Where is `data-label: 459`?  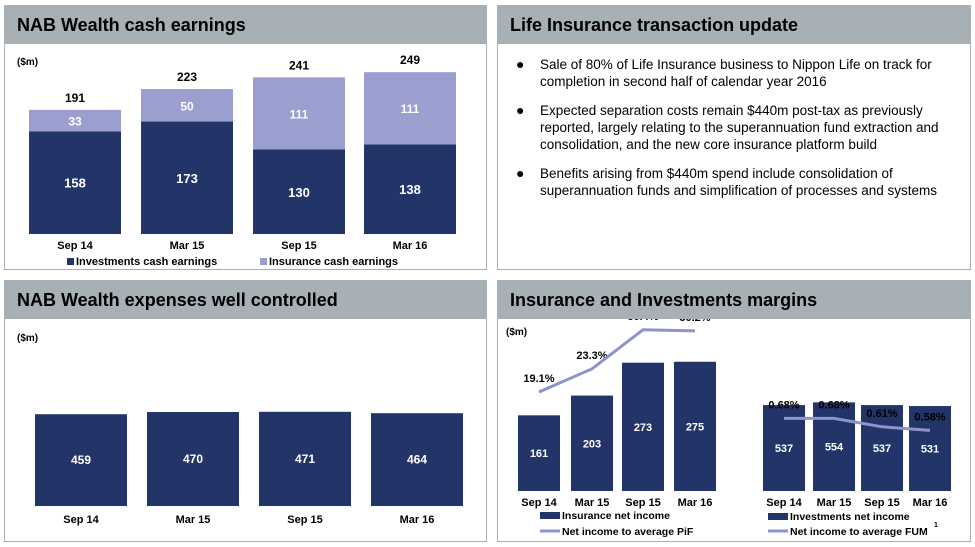
data-label: 459 is located at coordinates (81, 460).